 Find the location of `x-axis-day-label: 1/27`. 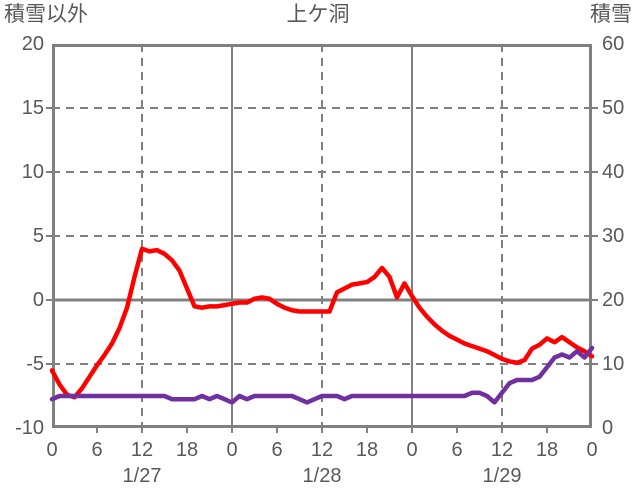

x-axis-day-label: 1/27 is located at coordinates (142, 476).